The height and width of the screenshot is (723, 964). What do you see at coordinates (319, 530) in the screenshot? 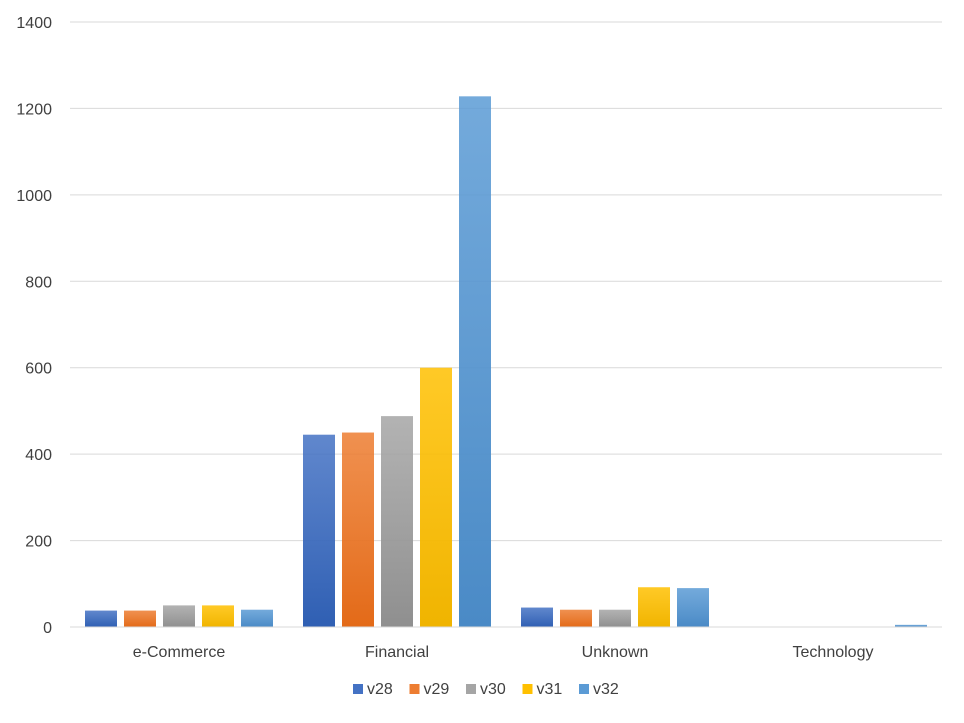
I see `bar-v28-financial` at bounding box center [319, 530].